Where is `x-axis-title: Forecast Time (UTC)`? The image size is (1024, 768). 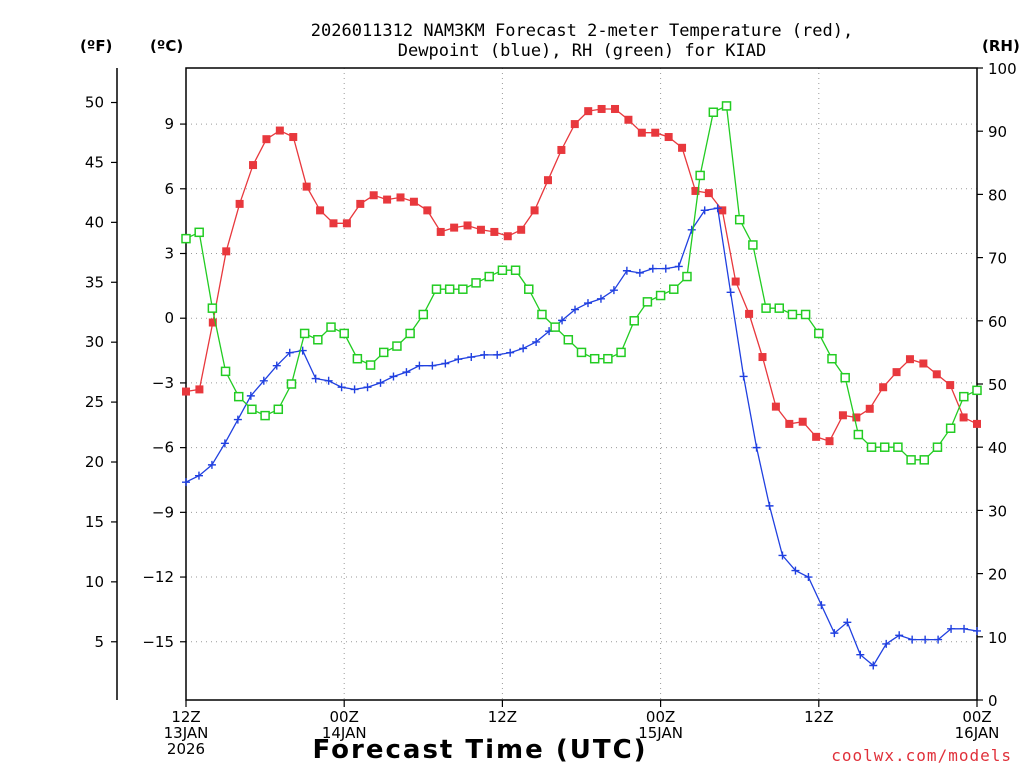 x-axis-title: Forecast Time (UTC) is located at coordinates (479, 750).